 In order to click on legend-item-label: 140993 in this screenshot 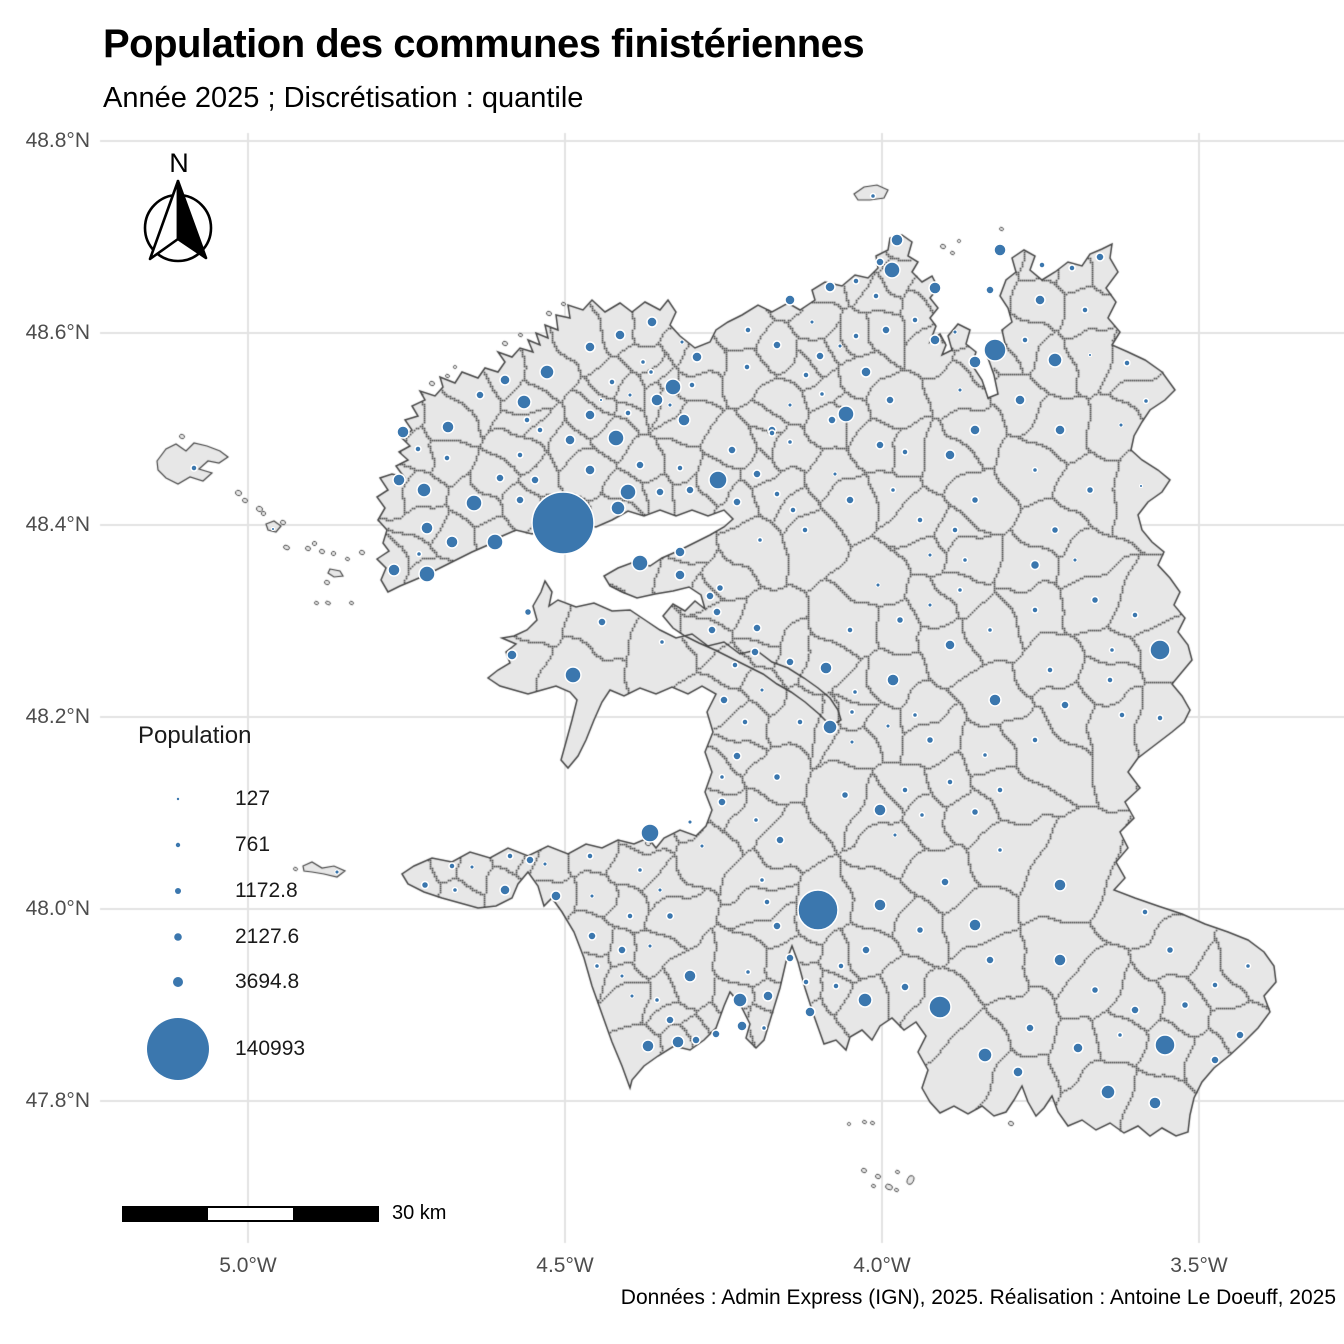, I will do `click(270, 1048)`.